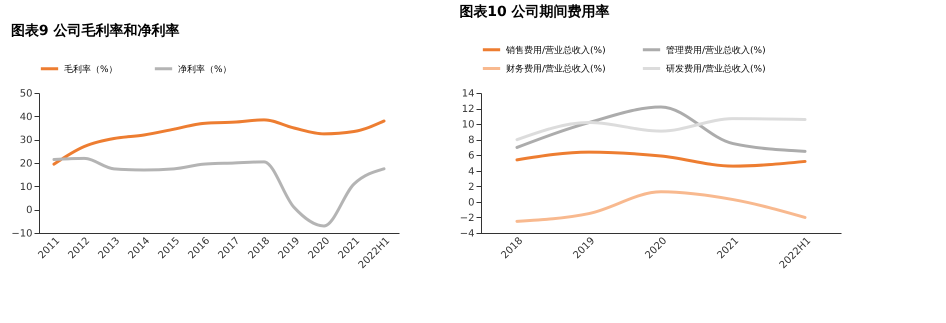  Describe the element at coordinates (26, 164) in the screenshot. I see `y-tick-label: 20` at that location.